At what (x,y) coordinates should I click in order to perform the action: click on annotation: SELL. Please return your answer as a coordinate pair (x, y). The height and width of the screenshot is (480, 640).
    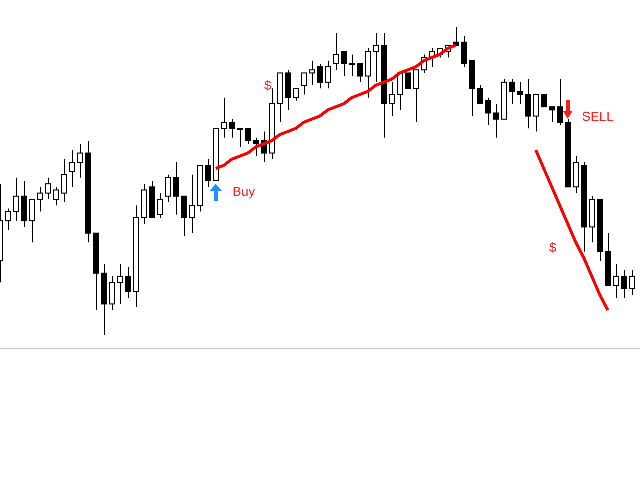
    Looking at the image, I should click on (598, 116).